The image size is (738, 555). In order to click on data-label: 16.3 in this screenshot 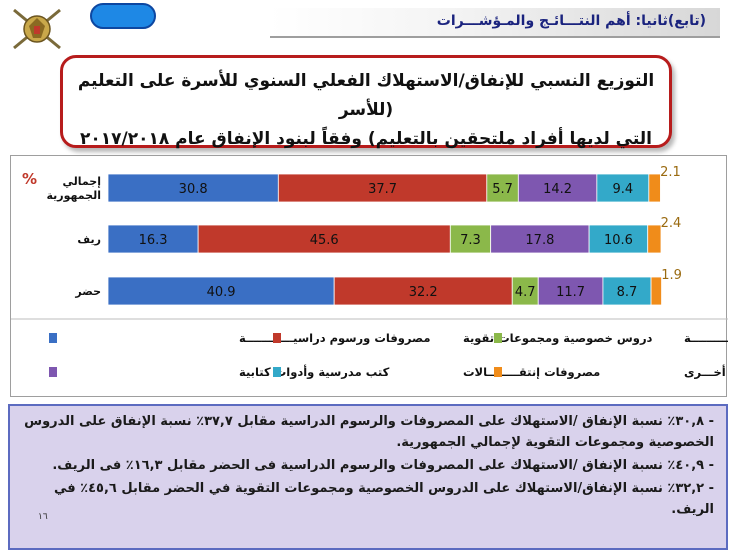, I will do `click(153, 240)`.